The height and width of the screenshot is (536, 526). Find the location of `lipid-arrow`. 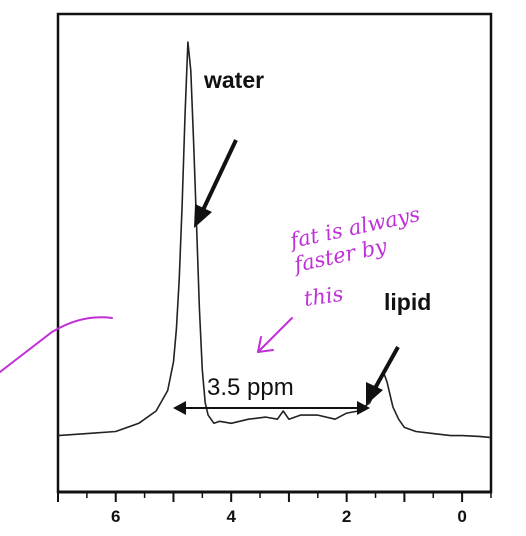

lipid-arrow is located at coordinates (383, 375).